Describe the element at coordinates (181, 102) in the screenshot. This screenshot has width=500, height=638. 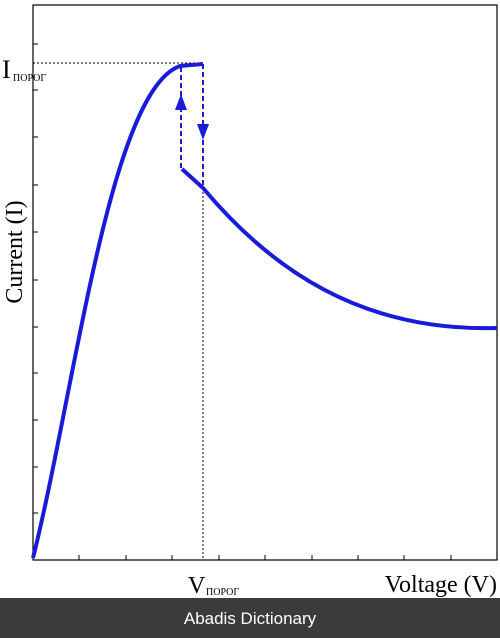
I see `up-arrow` at that location.